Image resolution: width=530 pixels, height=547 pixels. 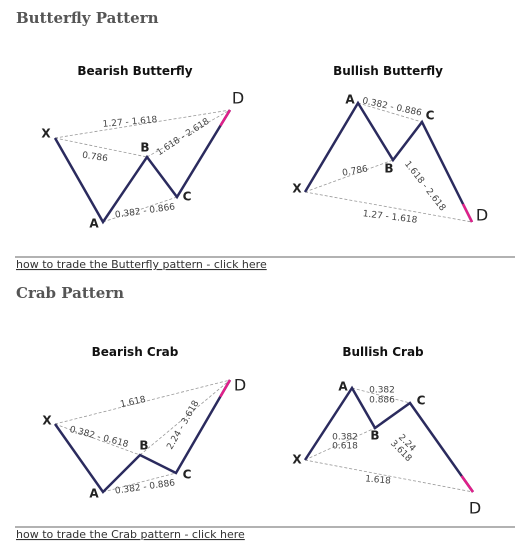 What do you see at coordinates (135, 352) in the screenshot?
I see `diagram-title: Bearish Crab` at bounding box center [135, 352].